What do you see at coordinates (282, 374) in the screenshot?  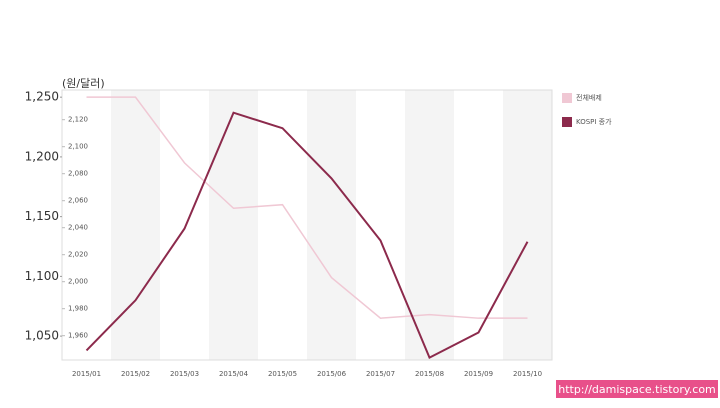 I see `x-tick-label: 2015/05` at bounding box center [282, 374].